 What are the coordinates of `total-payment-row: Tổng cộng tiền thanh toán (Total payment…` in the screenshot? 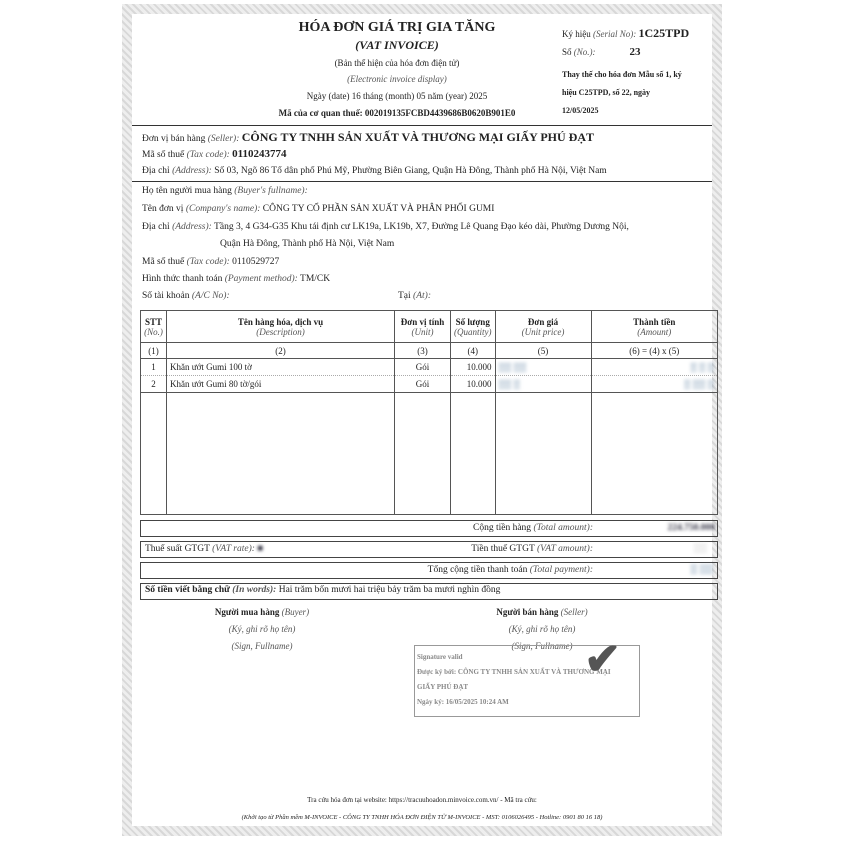 It's located at (429, 570).